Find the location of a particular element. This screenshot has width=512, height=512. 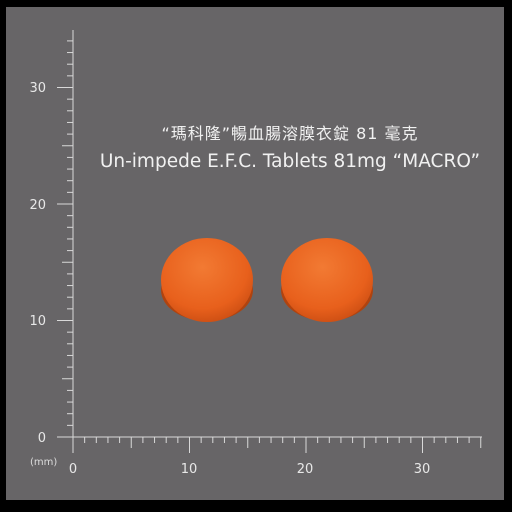

y-label-20: 20 is located at coordinates (37, 205).